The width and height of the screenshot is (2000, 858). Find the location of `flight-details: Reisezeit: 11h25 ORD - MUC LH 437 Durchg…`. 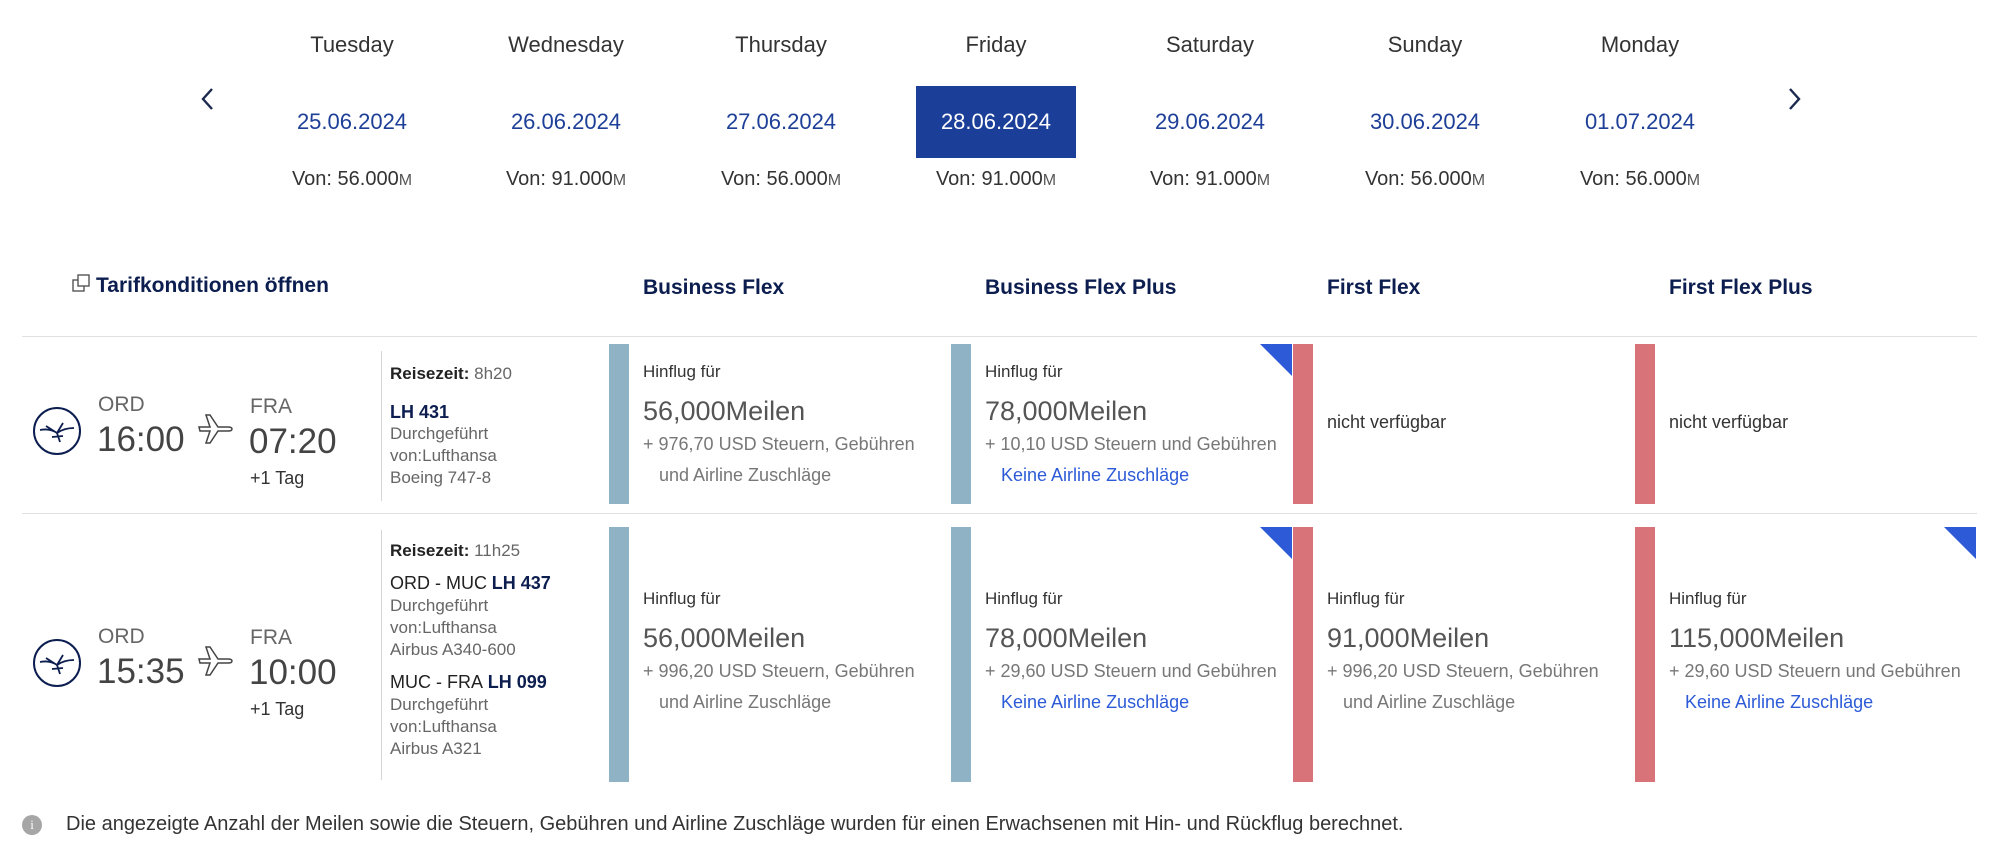

flight-details: Reisezeit: 11h25 ORD - MUC LH 437 Durchg… is located at coordinates (470, 650).